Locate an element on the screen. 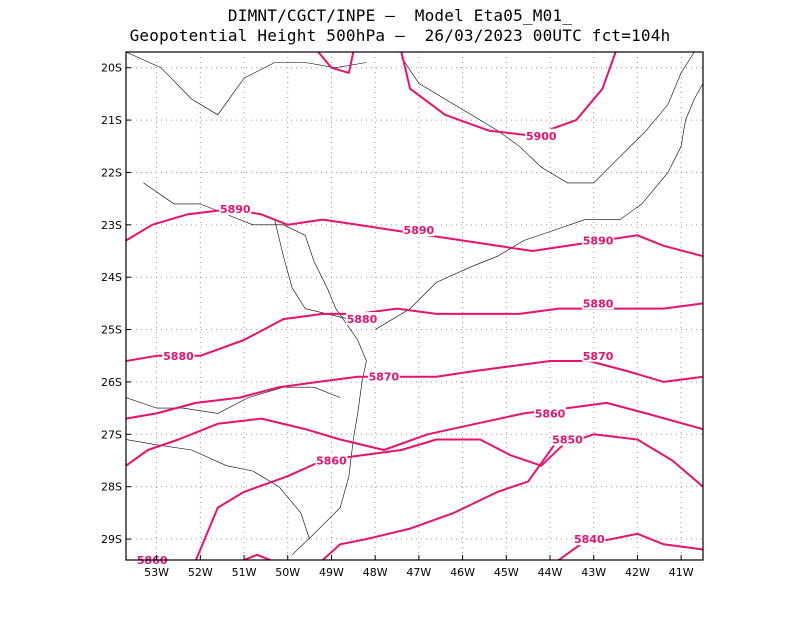 The image size is (800, 618). tick-label-lon: 41W is located at coordinates (681, 572).